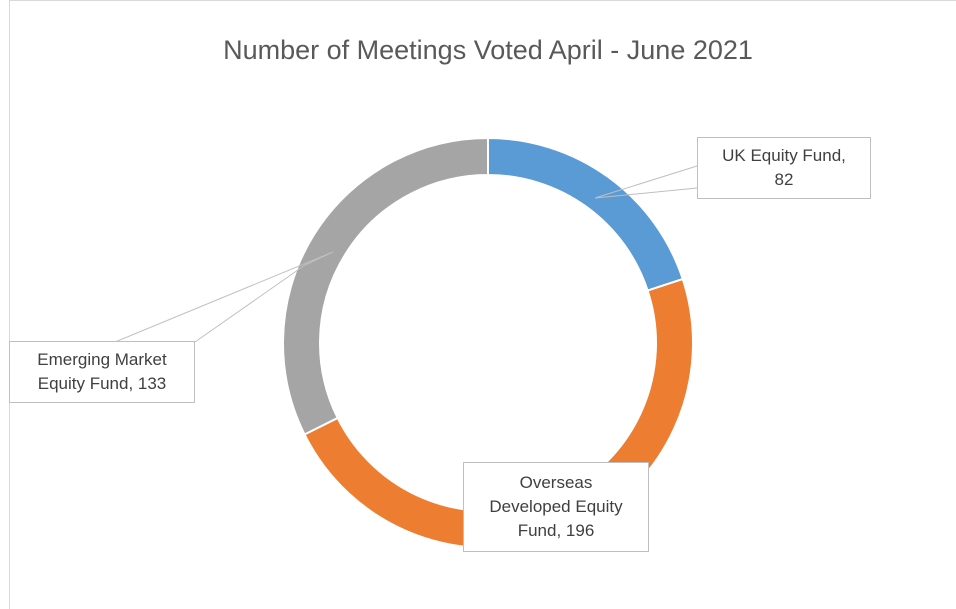 The width and height of the screenshot is (956, 609). I want to click on data-label: UK Equity Fund, 82, so click(784, 168).